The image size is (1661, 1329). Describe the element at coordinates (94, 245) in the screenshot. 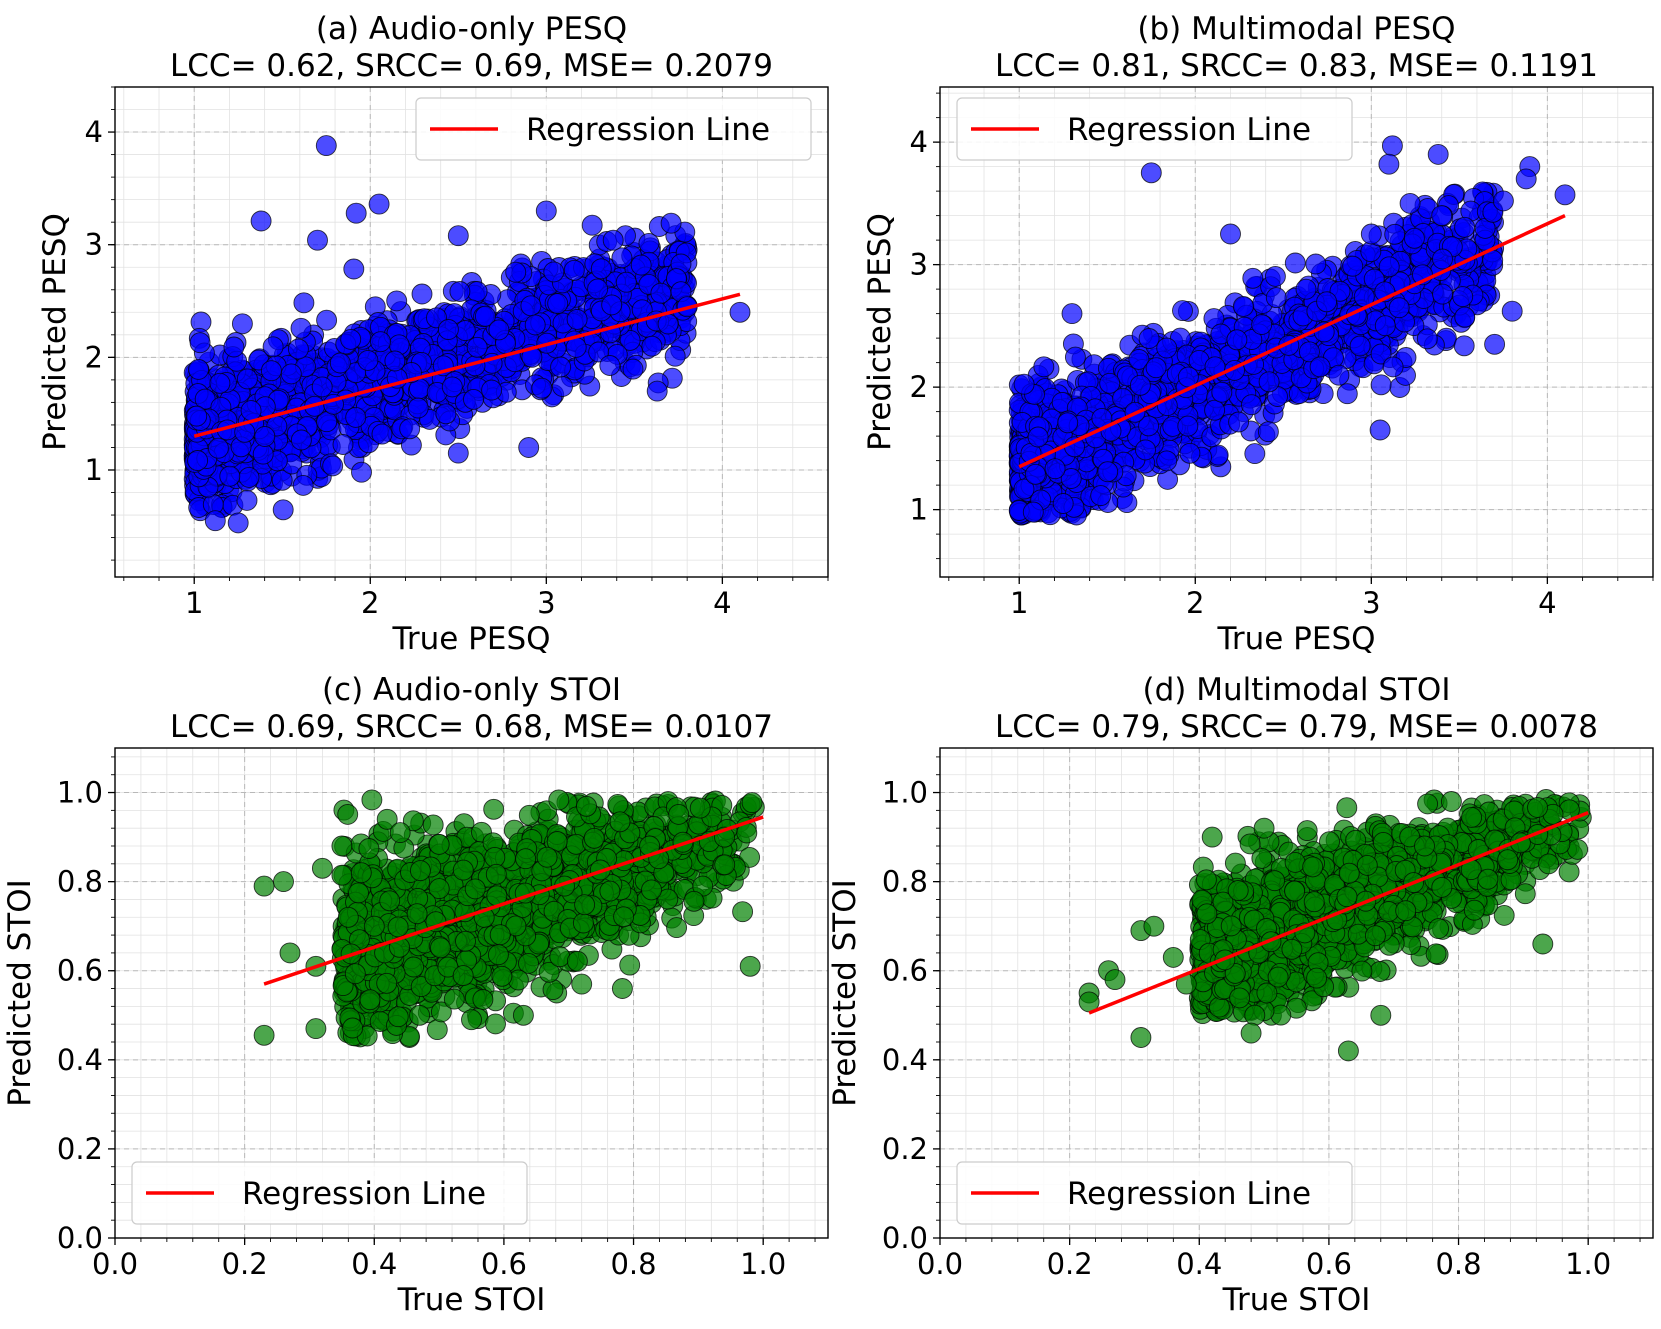

I see `y-tick-label: 3` at that location.